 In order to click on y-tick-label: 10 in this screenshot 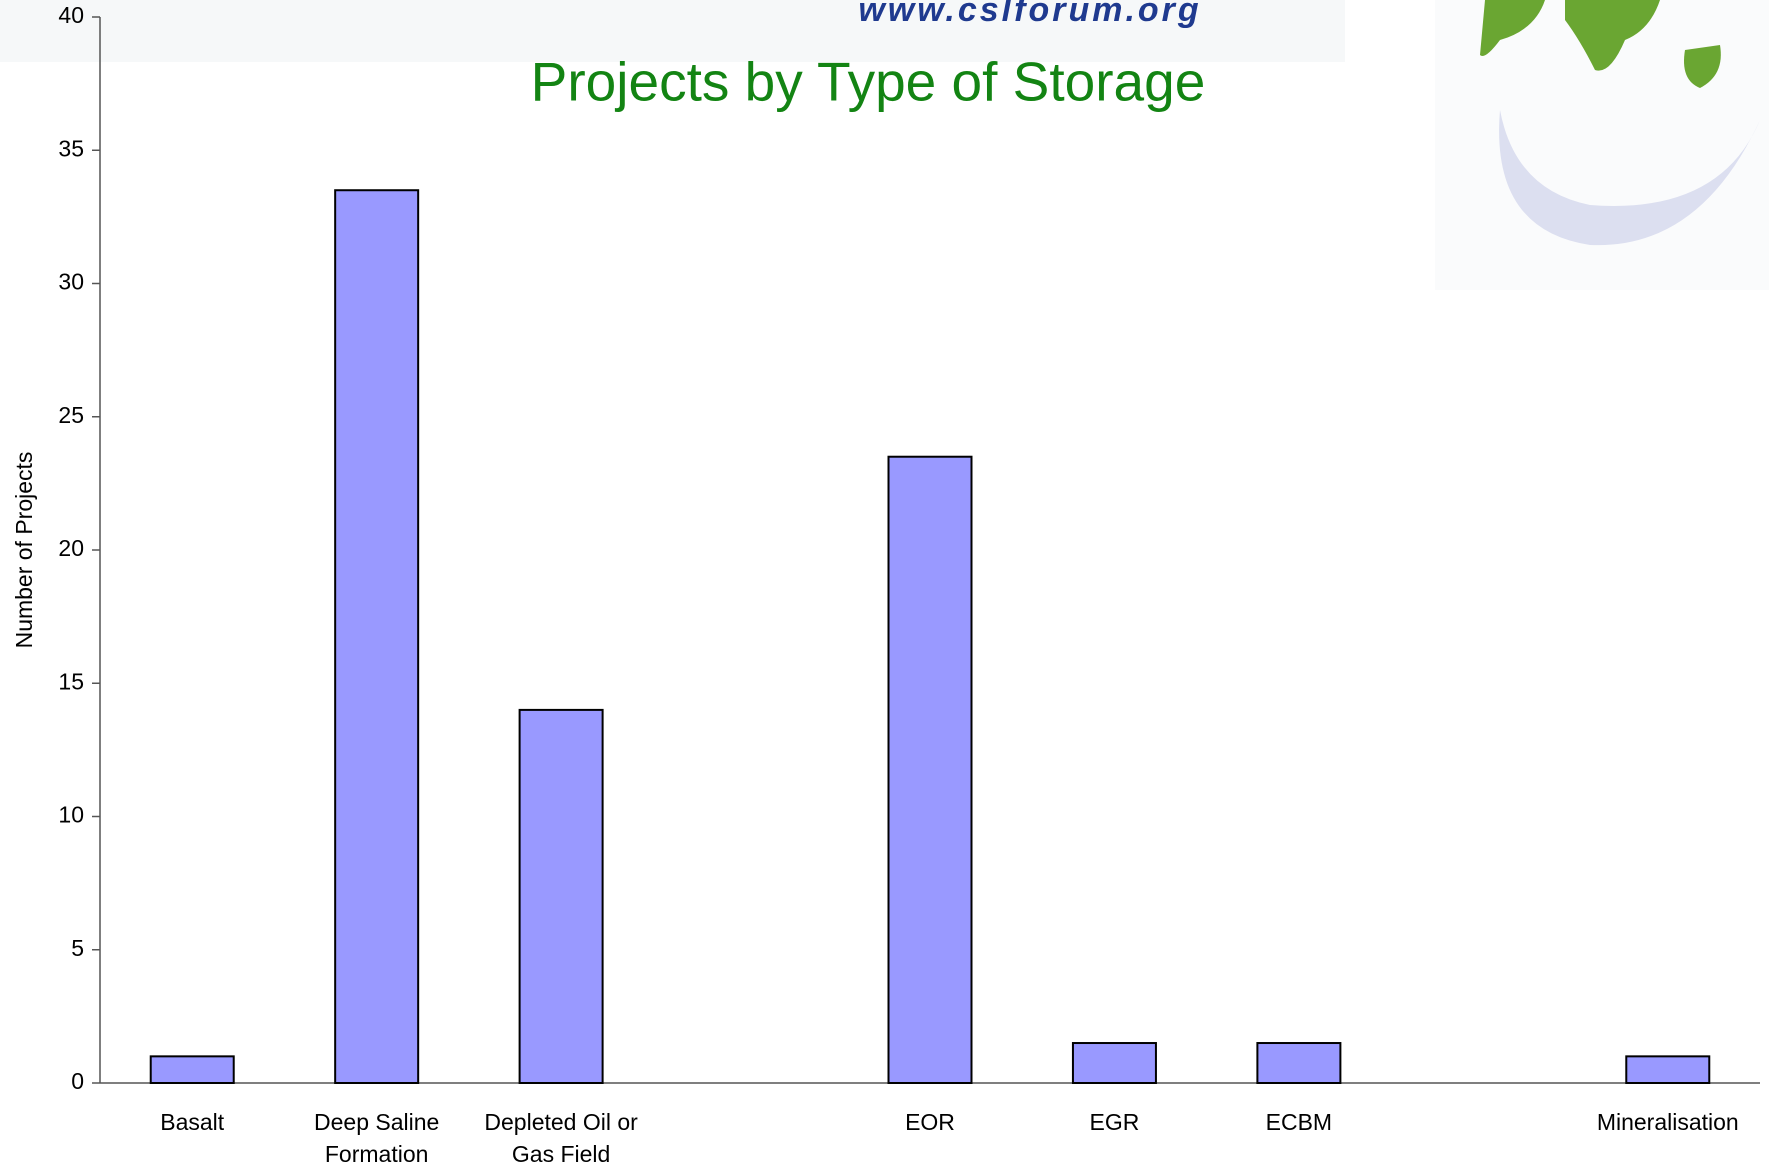, I will do `click(71, 815)`.